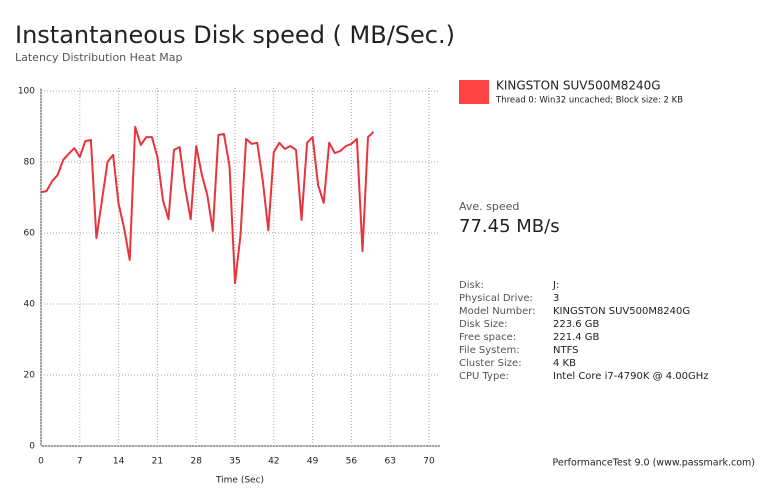 This screenshot has height=497, width=784. Describe the element at coordinates (32, 447) in the screenshot. I see `y-tick-label: 0` at that location.